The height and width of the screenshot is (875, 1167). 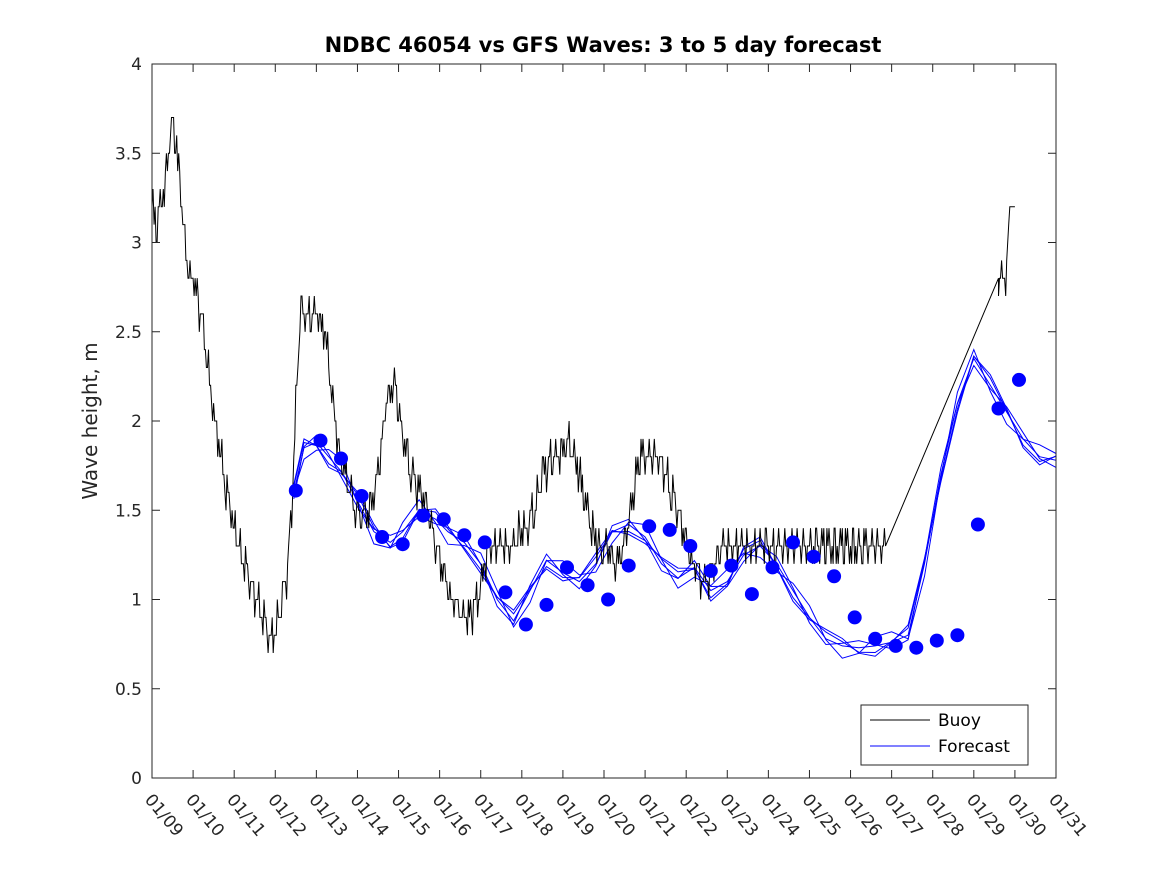 I want to click on y-tick-label: 1.5, so click(x=128, y=511).